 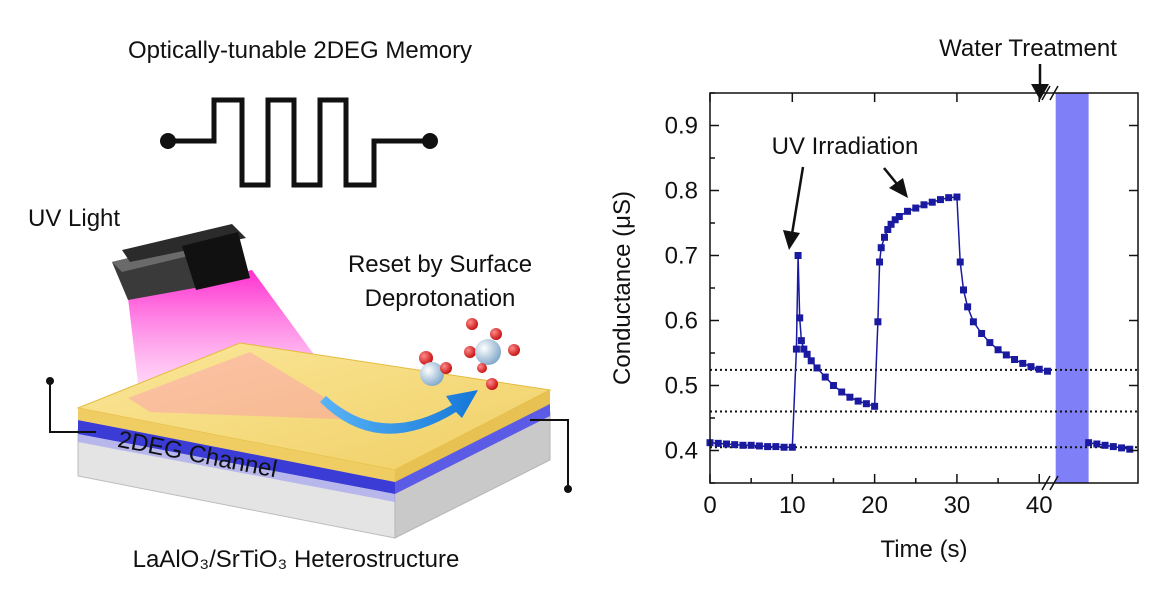 I want to click on y-axis-label: Conductance (μS), so click(x=622, y=288).